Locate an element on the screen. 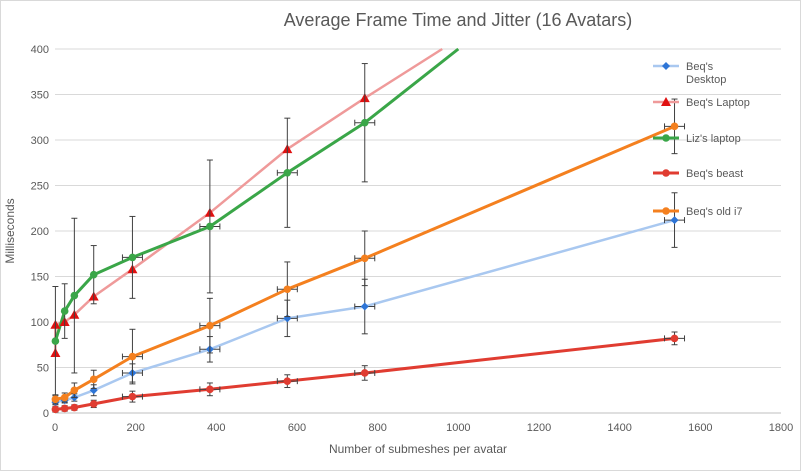 This screenshot has width=801, height=475. x-tick-label: 1200 is located at coordinates (539, 428).